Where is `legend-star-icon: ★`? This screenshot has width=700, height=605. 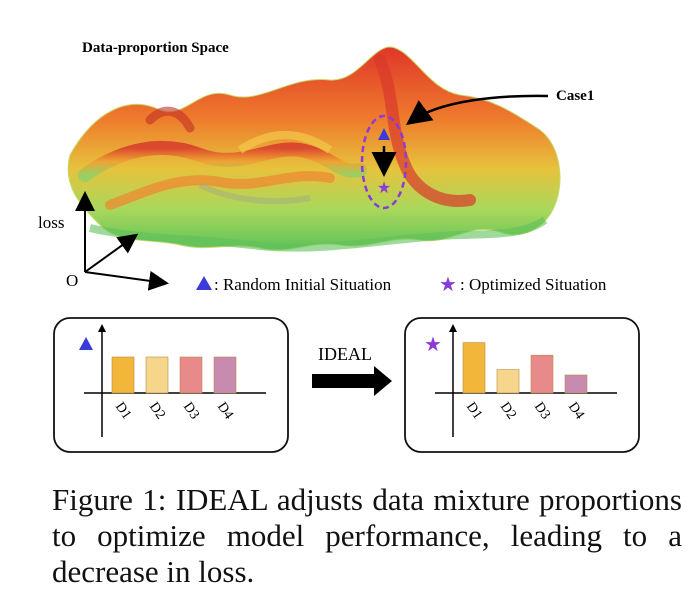
legend-star-icon: ★ is located at coordinates (448, 285).